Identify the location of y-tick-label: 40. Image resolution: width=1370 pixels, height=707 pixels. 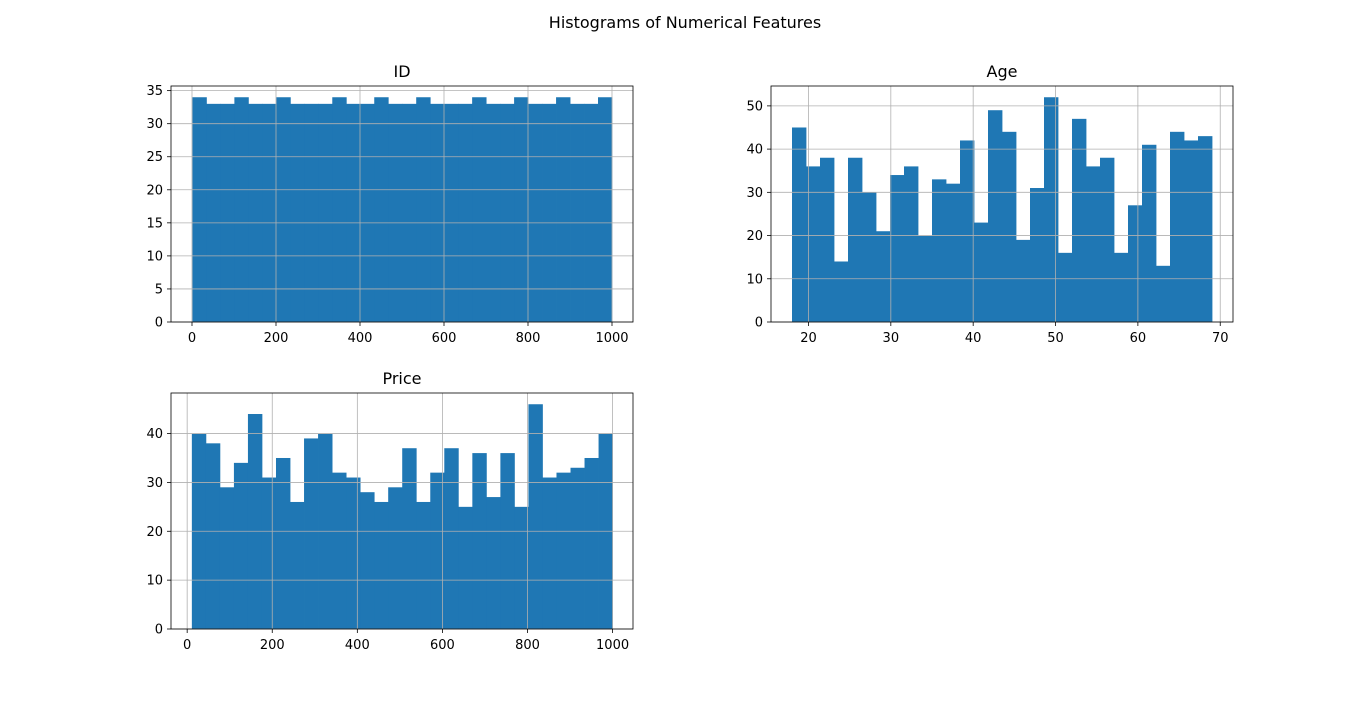
(154, 434).